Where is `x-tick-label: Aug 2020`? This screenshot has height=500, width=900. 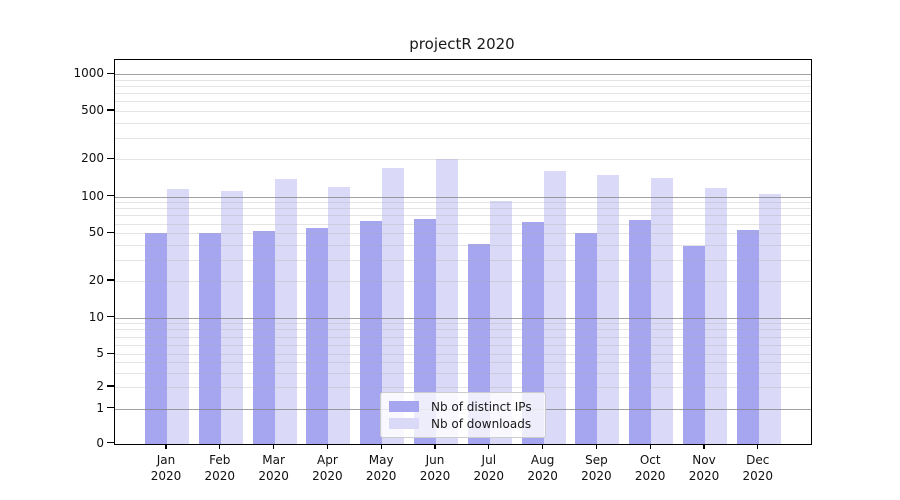
x-tick-label: Aug 2020 is located at coordinates (543, 468).